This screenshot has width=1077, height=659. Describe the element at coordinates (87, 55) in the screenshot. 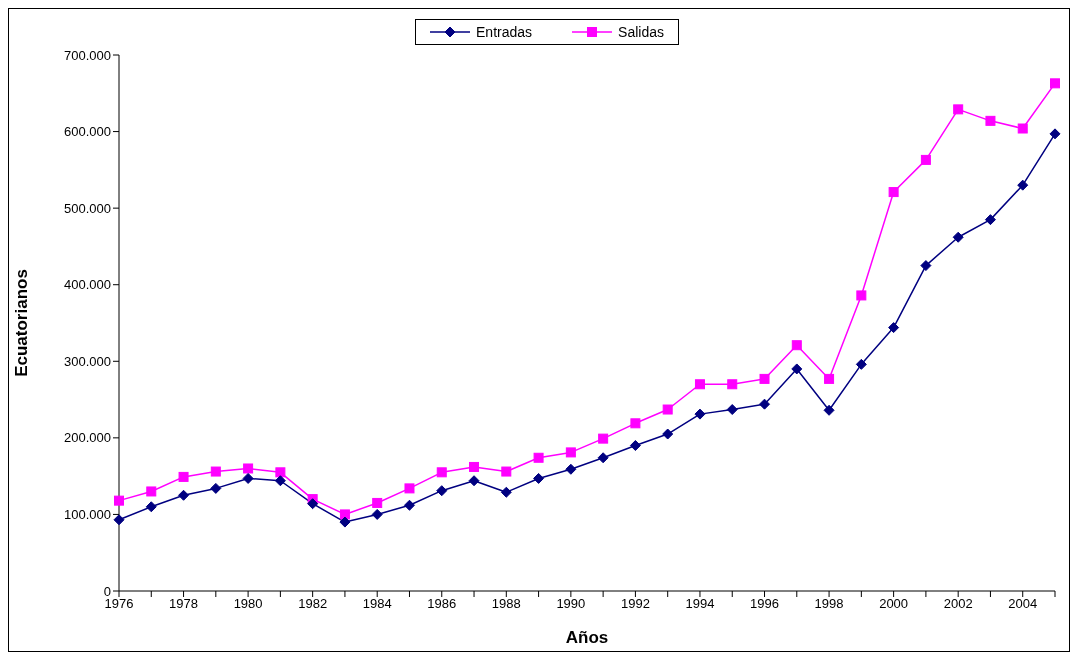

I see `y-tick-label: 700.000` at that location.